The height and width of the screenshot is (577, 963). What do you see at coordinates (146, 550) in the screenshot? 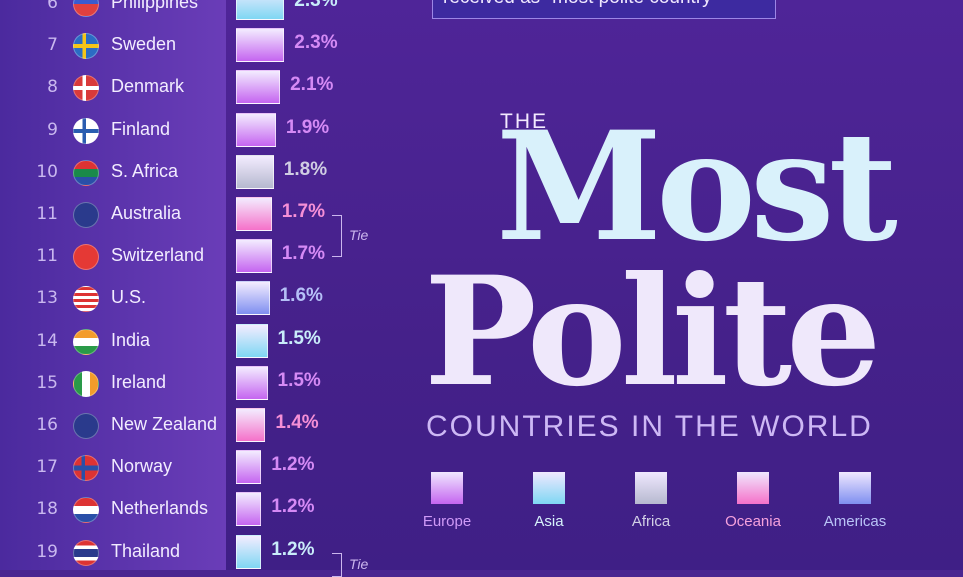
I see `country-label: Thailand` at bounding box center [146, 550].